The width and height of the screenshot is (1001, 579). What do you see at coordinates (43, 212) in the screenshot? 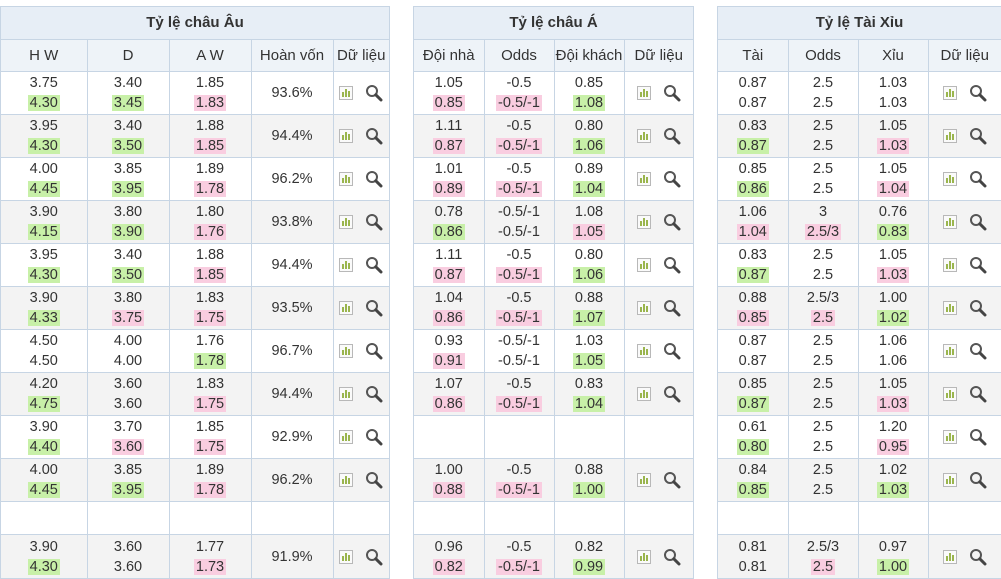
I see `opening-odds-value: 3.90` at bounding box center [43, 212].